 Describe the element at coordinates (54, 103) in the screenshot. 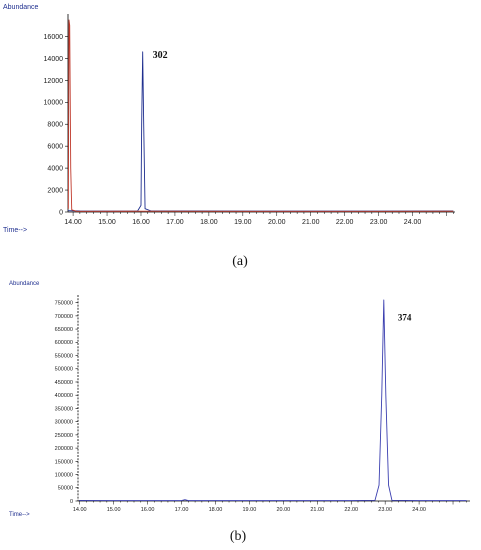

I see `y-tick-label: 10000` at that location.